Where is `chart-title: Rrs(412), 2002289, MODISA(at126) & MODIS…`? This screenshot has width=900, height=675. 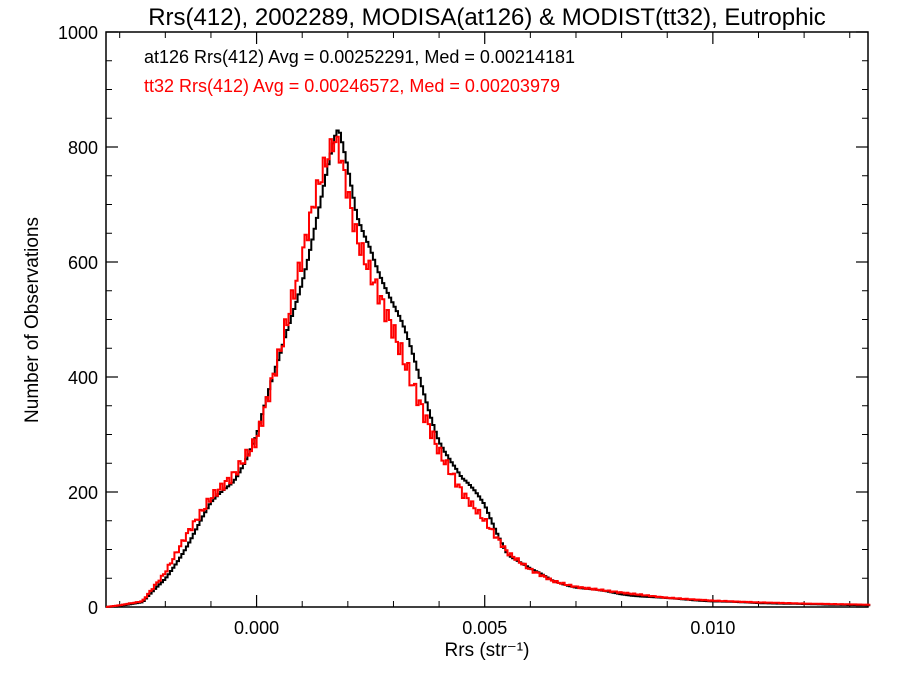 chart-title: Rrs(412), 2002289, MODISA(at126) & MODIS… is located at coordinates (487, 17).